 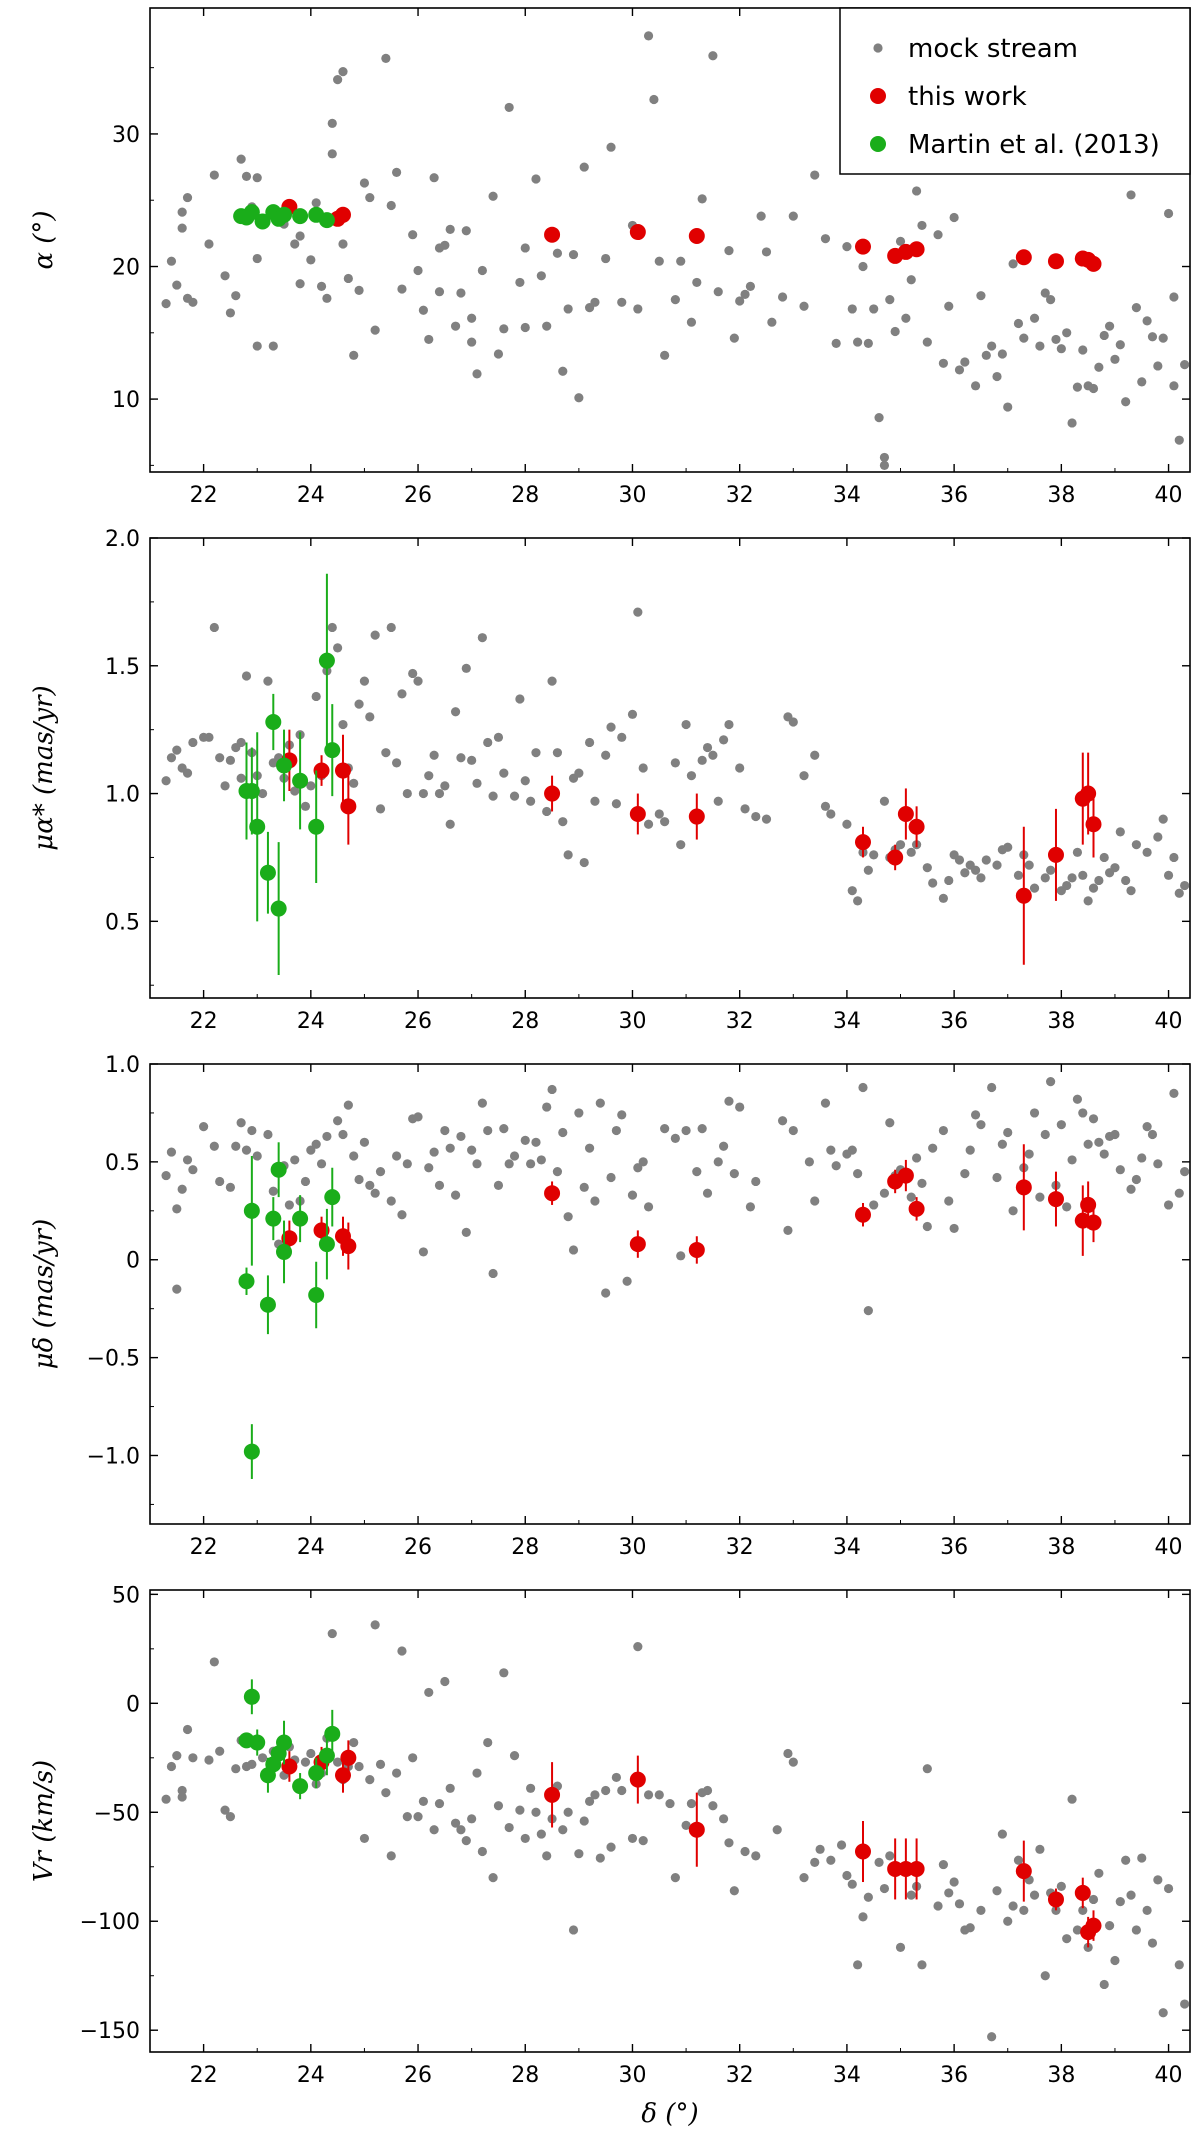 What do you see at coordinates (878, 96) in the screenshot?
I see `legend-marker-this-work` at bounding box center [878, 96].